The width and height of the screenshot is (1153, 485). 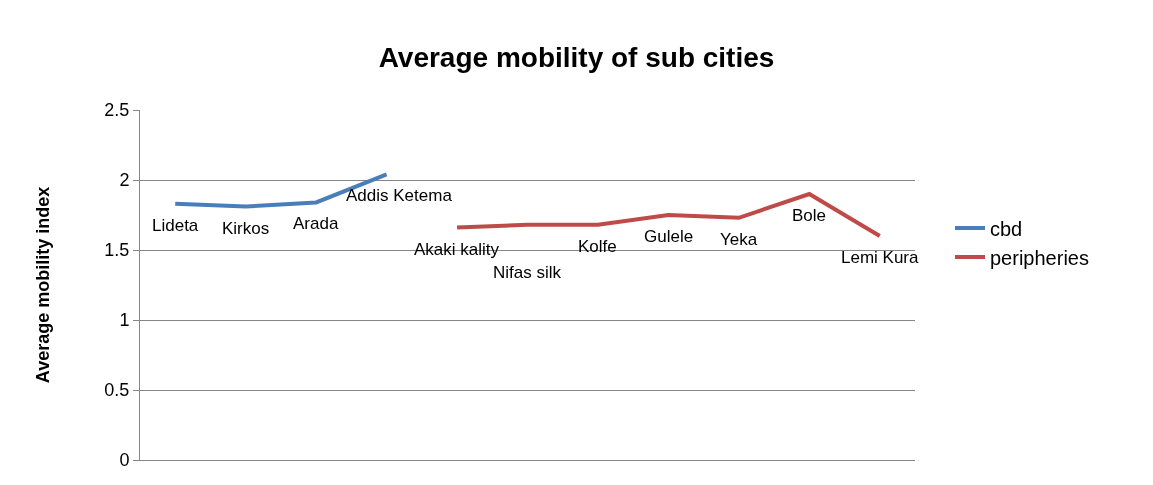 I want to click on data-label: Akaki kality, so click(x=457, y=249).